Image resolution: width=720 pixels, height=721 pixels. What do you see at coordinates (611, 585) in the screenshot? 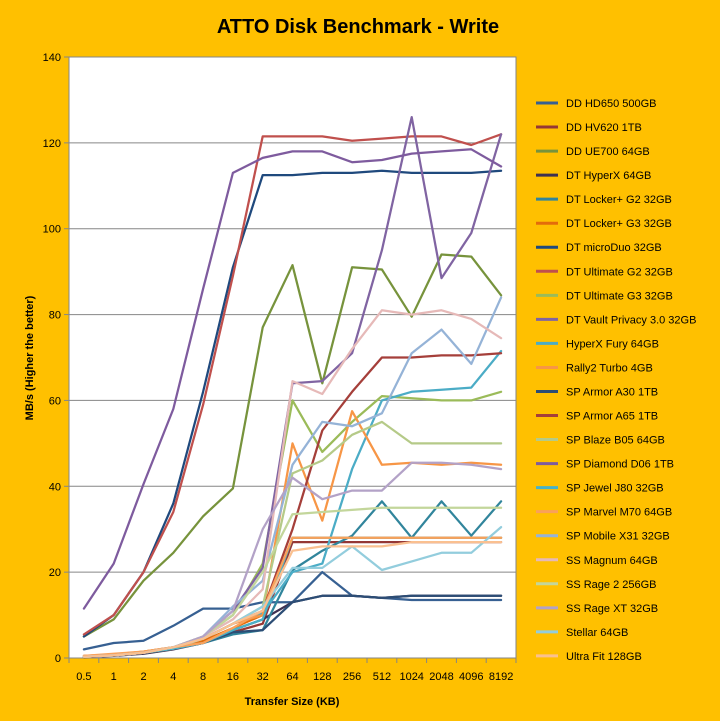
I see `legend-label: SS Rage 2 256GB` at bounding box center [611, 585].